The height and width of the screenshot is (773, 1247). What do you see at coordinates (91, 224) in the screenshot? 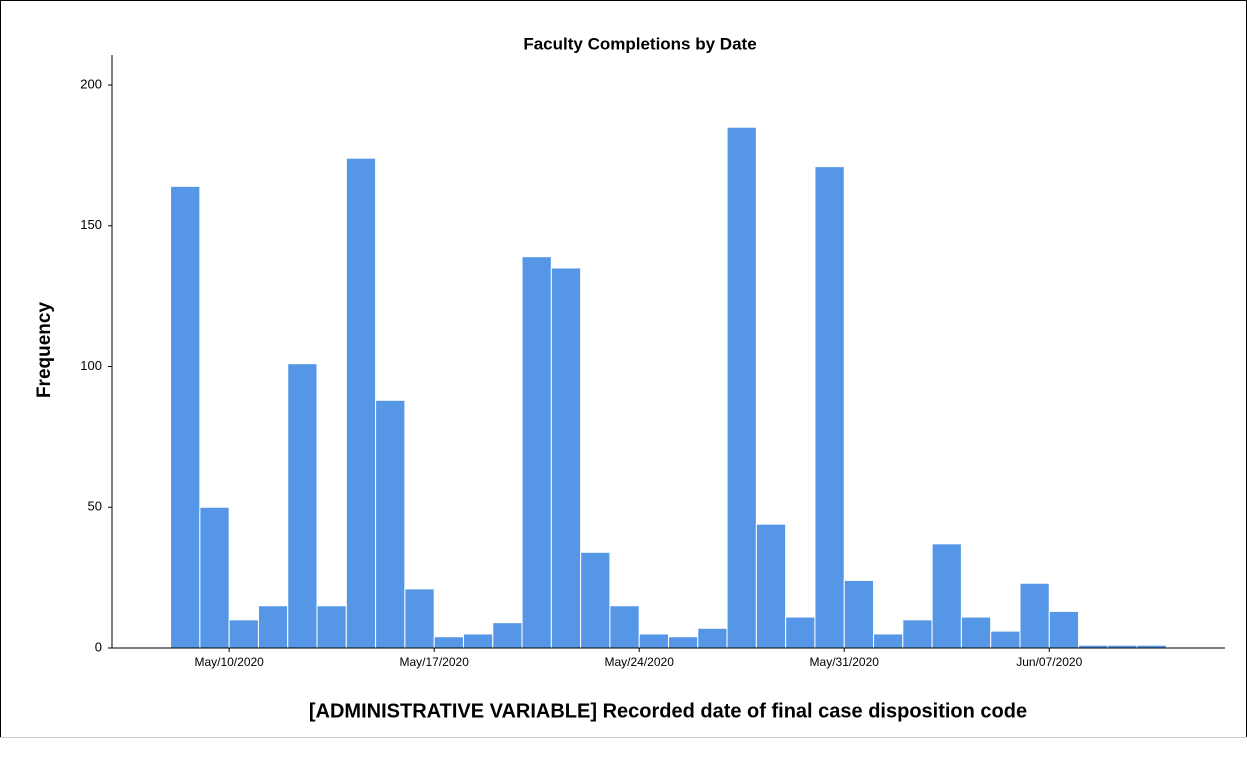
I see `y-tick-label: 150` at bounding box center [91, 224].